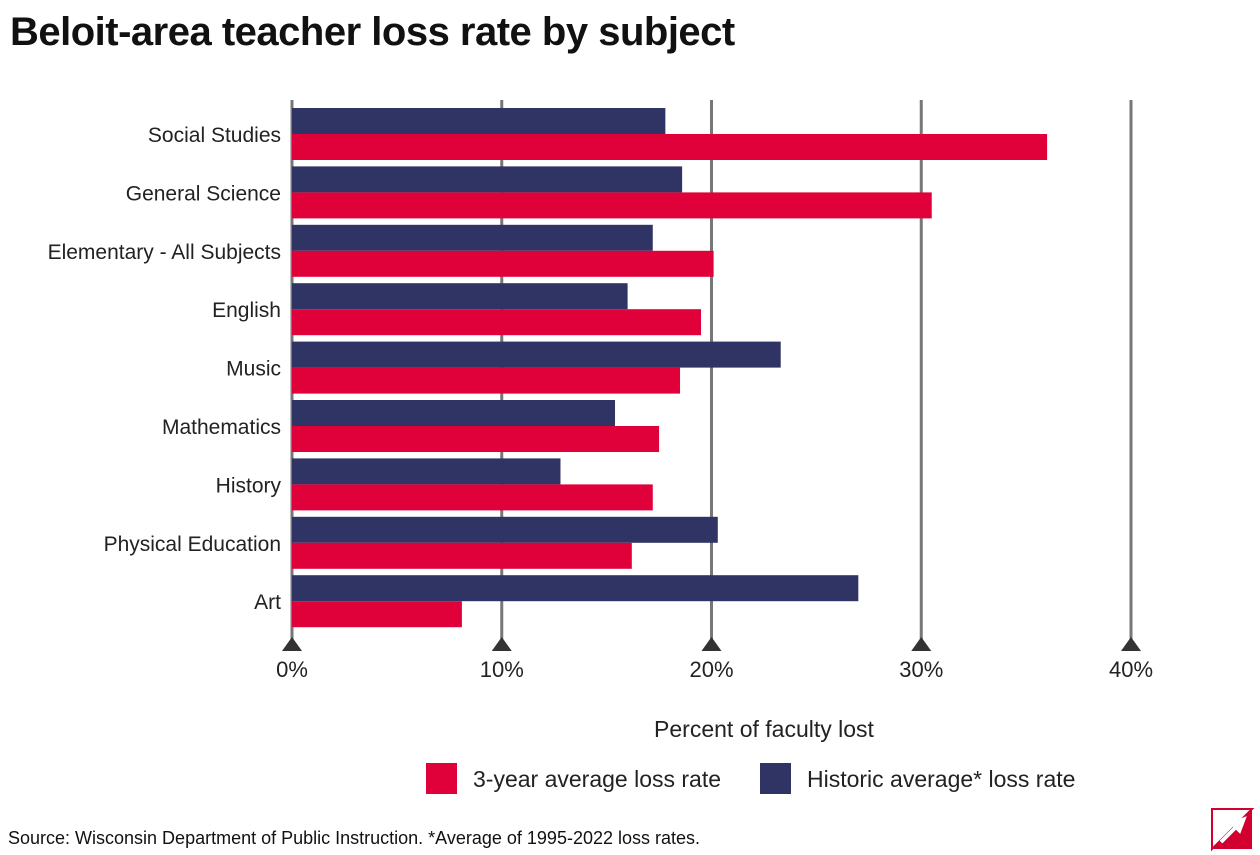 This screenshot has height=855, width=1260. Describe the element at coordinates (203, 193) in the screenshot. I see `y-category-label: General Science` at that location.